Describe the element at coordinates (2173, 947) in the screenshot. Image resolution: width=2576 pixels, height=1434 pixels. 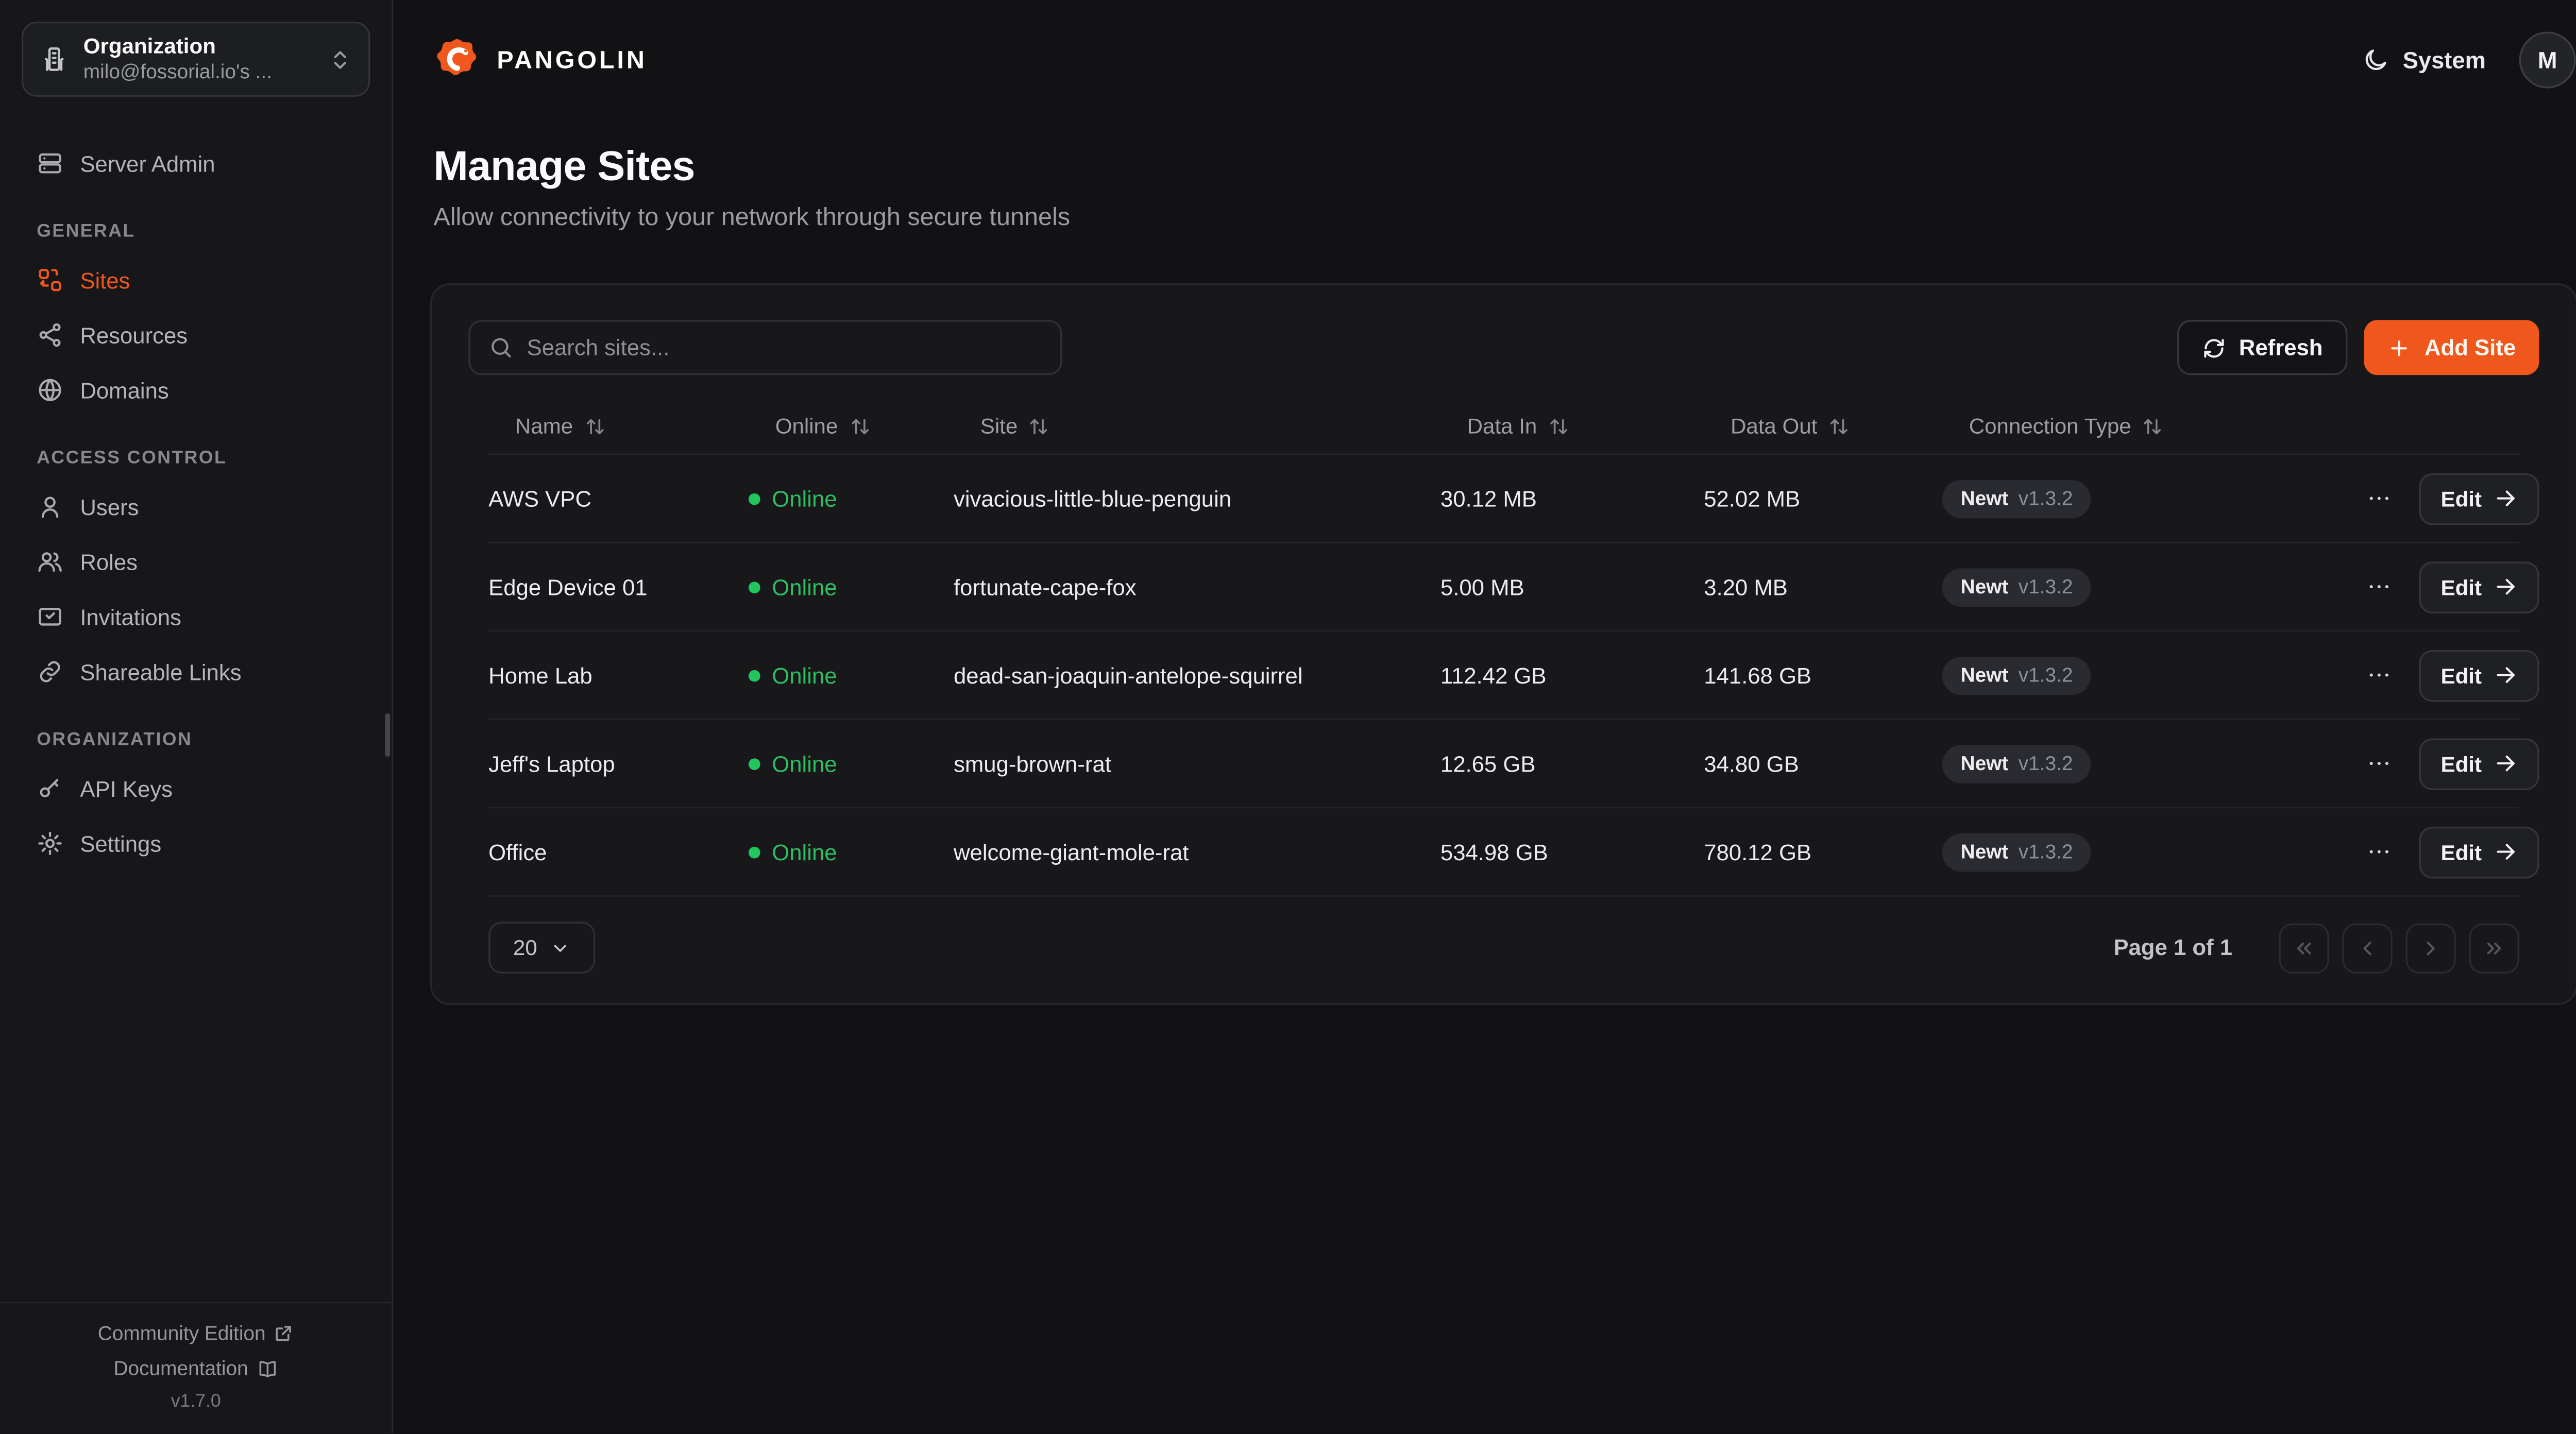
I see `page-status: Page 1 of 1` at that location.